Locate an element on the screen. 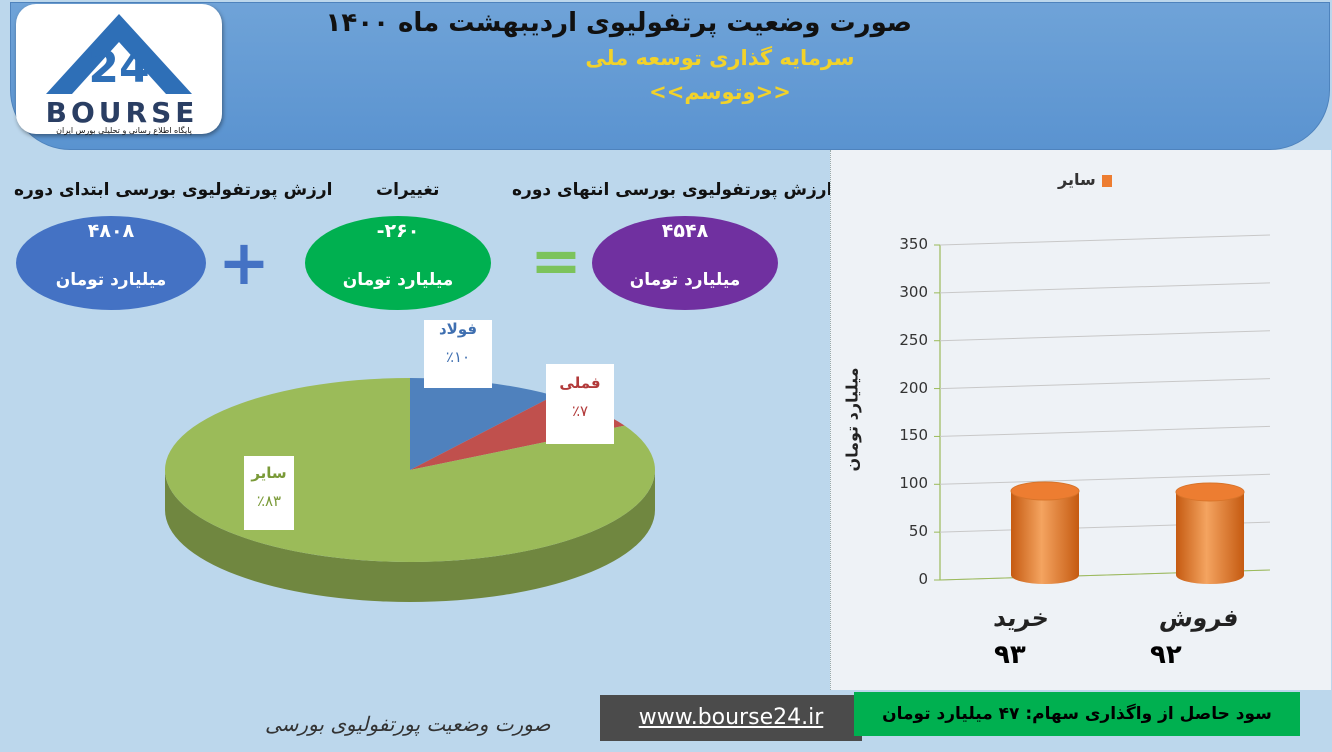 The width and height of the screenshot is (1332, 752). logo-tagline: پایگاه اطلاع رسانی و تحلیلی بورس ایران is located at coordinates (124, 130).